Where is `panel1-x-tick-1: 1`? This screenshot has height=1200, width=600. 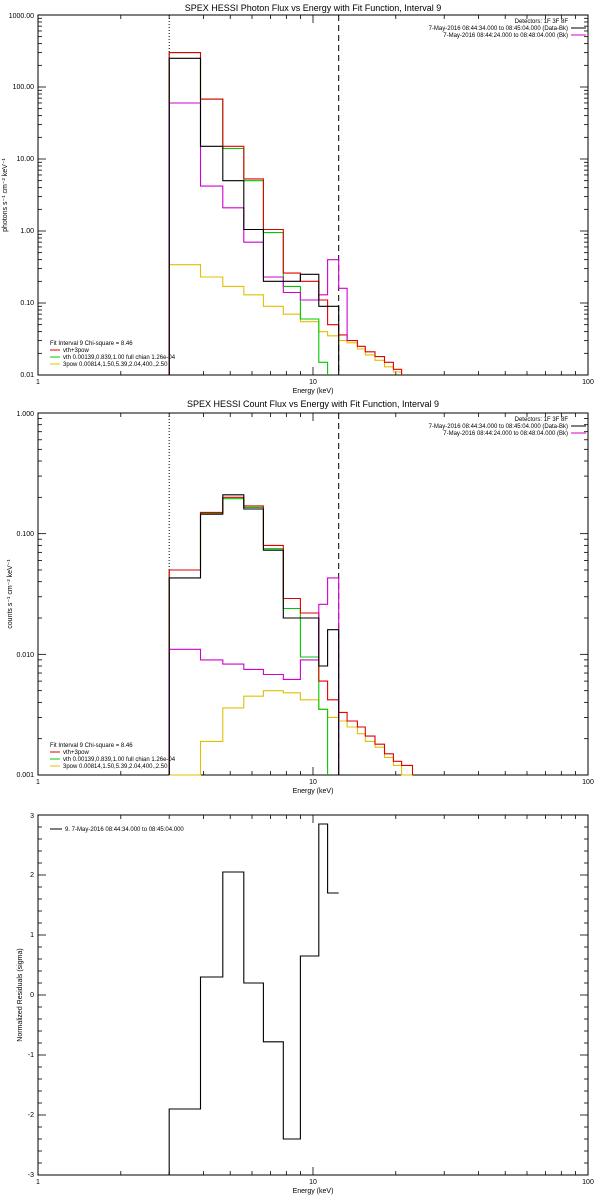
panel1-x-tick-1: 1 is located at coordinates (38, 382).